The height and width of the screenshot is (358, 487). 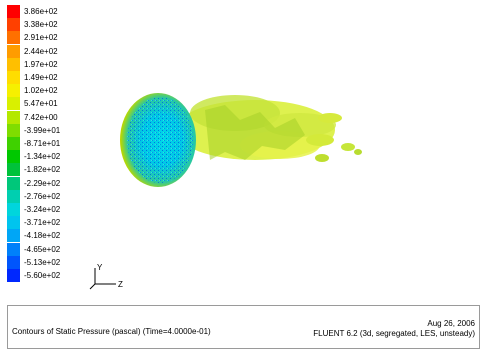 I want to click on legend-label: -3.24e+02, so click(x=42, y=209).